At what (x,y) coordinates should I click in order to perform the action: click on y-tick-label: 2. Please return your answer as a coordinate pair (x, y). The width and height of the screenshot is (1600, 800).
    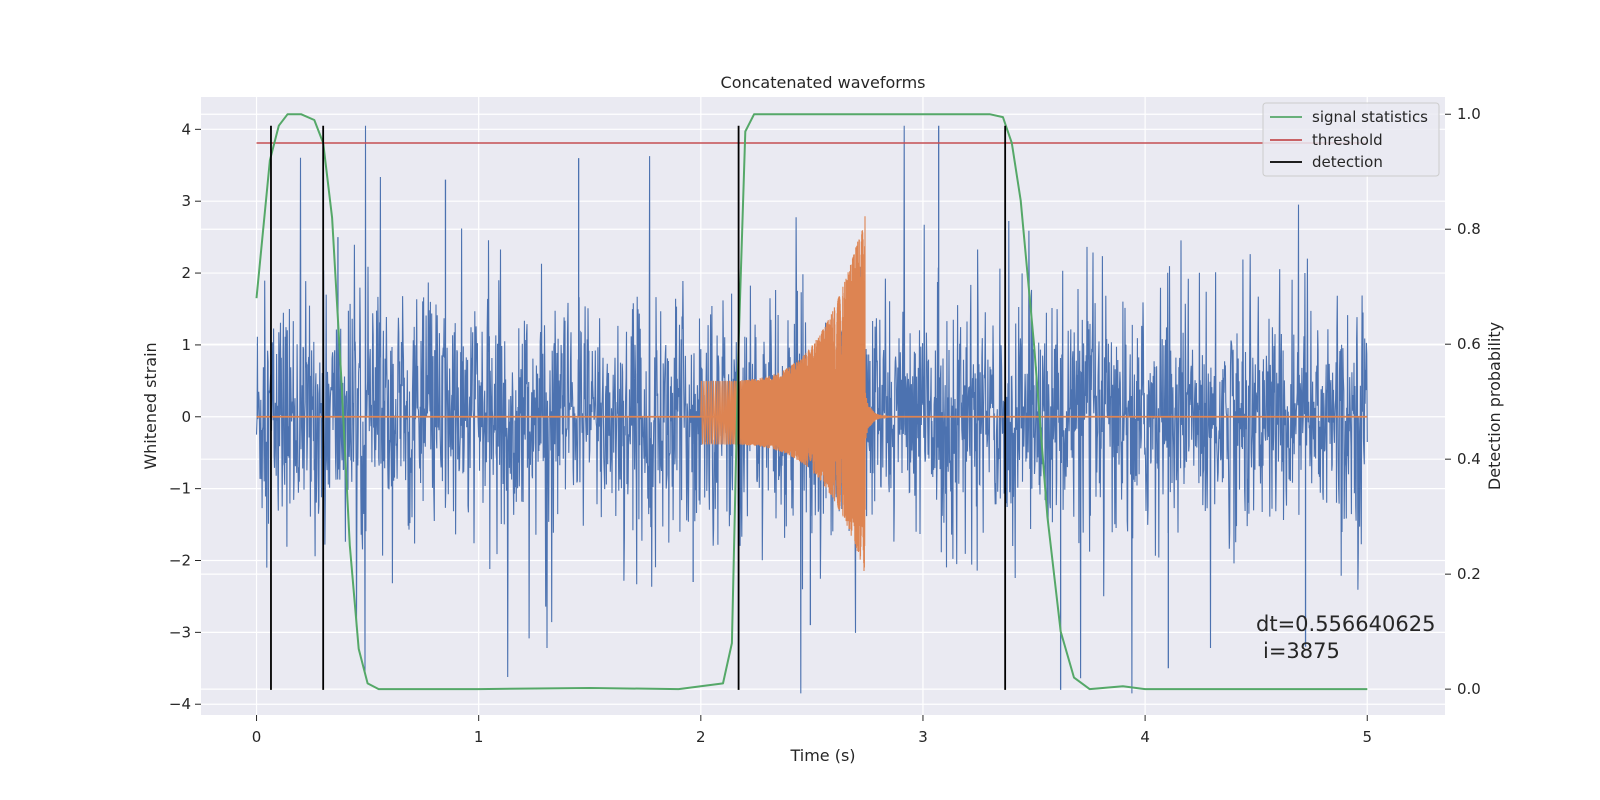
    Looking at the image, I should click on (186, 273).